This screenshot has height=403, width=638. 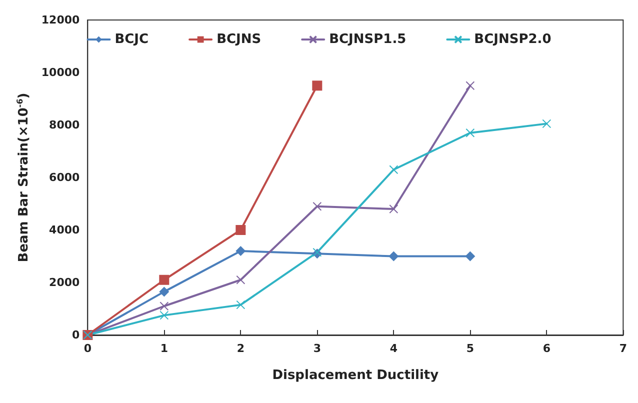 What do you see at coordinates (546, 348) in the screenshot?
I see `x-tick-label: 6` at bounding box center [546, 348].